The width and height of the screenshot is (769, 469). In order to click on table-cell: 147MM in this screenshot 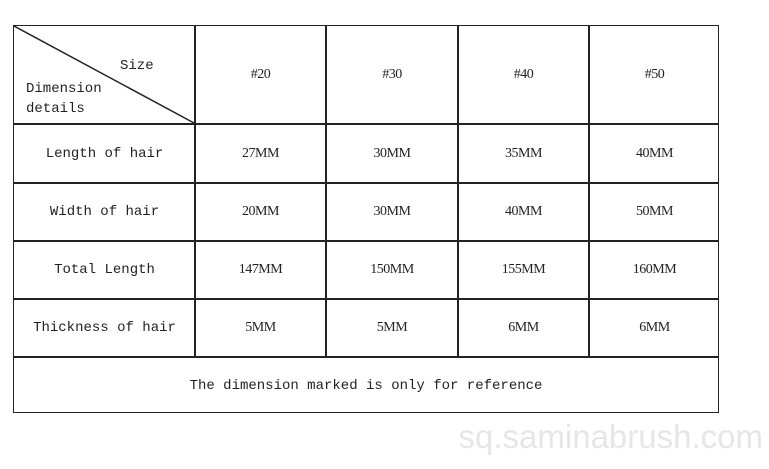, I will do `click(260, 269)`.